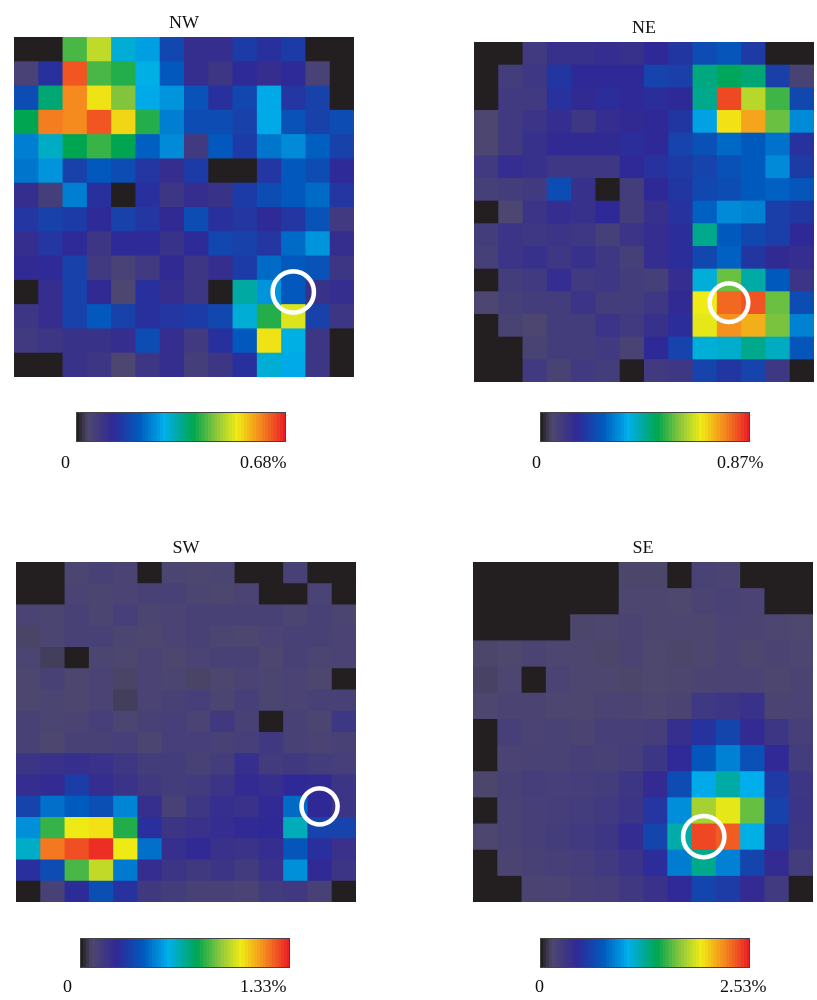 This screenshot has width=817, height=1000. I want to click on colorbar, so click(645, 427).